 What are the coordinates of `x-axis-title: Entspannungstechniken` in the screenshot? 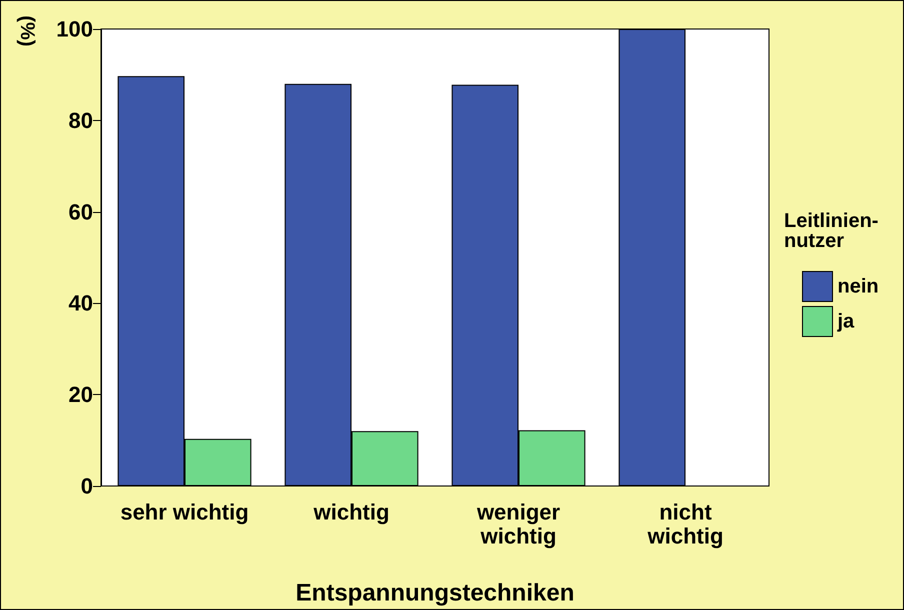 It's located at (435, 593).